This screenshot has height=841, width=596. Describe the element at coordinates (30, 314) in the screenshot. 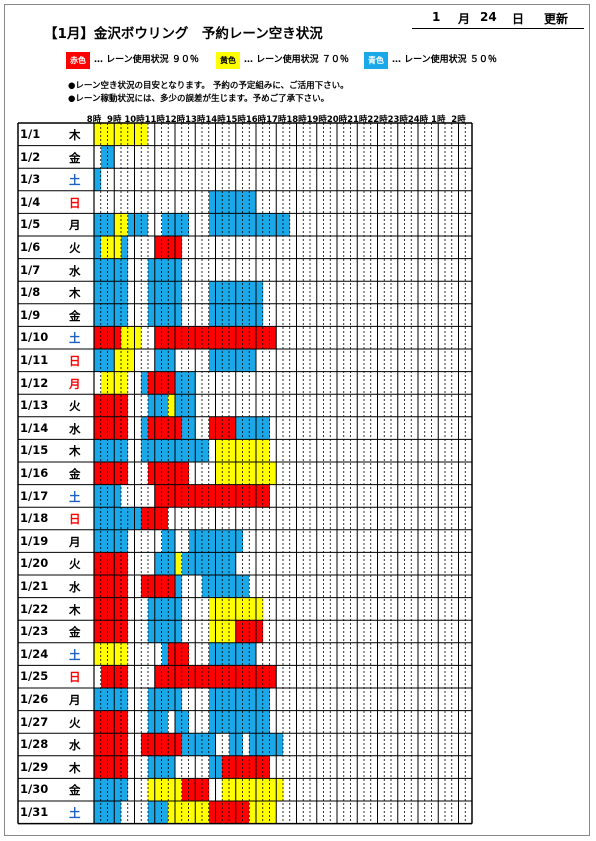

I see `row-date: 1/9` at that location.